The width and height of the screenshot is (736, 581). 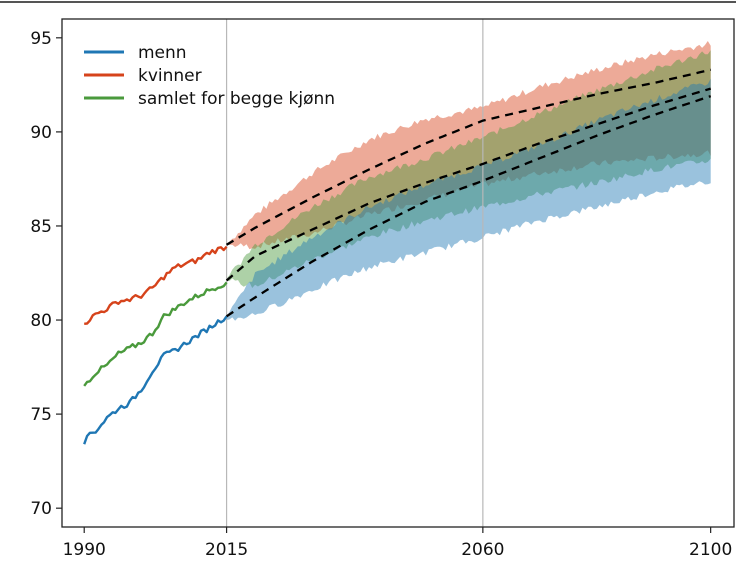 What do you see at coordinates (41, 227) in the screenshot?
I see `y-tick-label: 85` at bounding box center [41, 227].